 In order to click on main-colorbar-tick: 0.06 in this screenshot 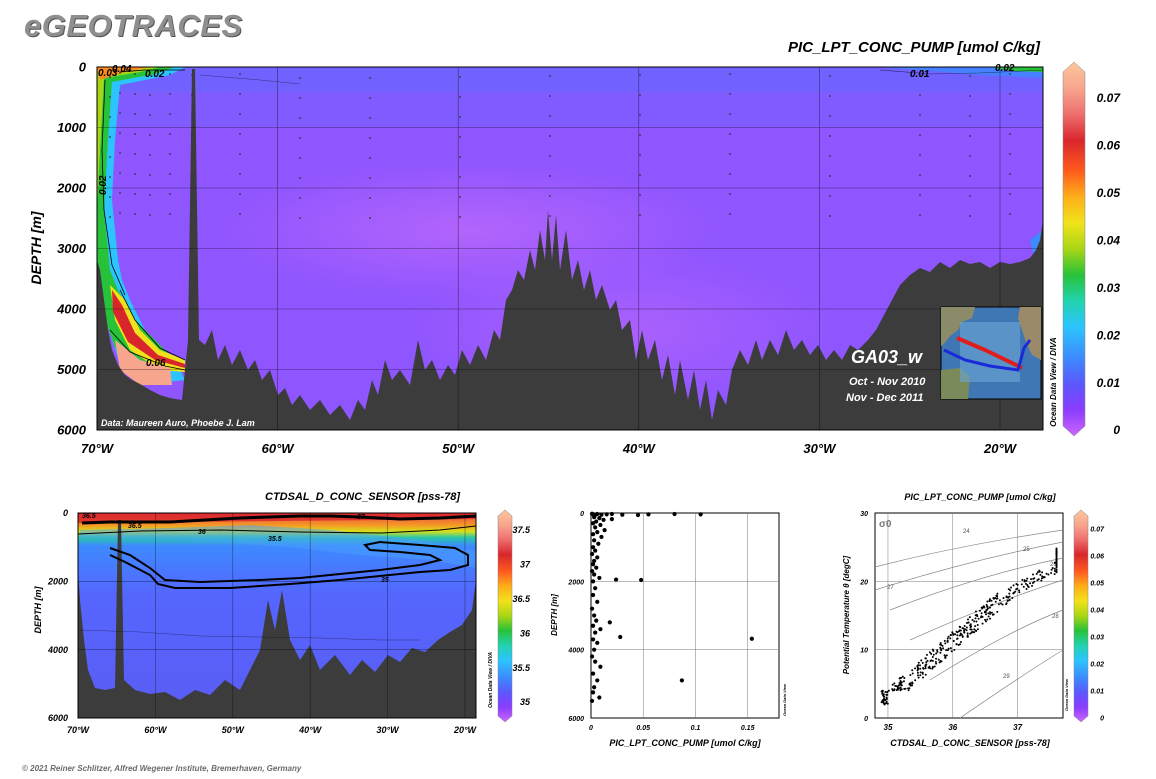, I will do `click(1109, 146)`.